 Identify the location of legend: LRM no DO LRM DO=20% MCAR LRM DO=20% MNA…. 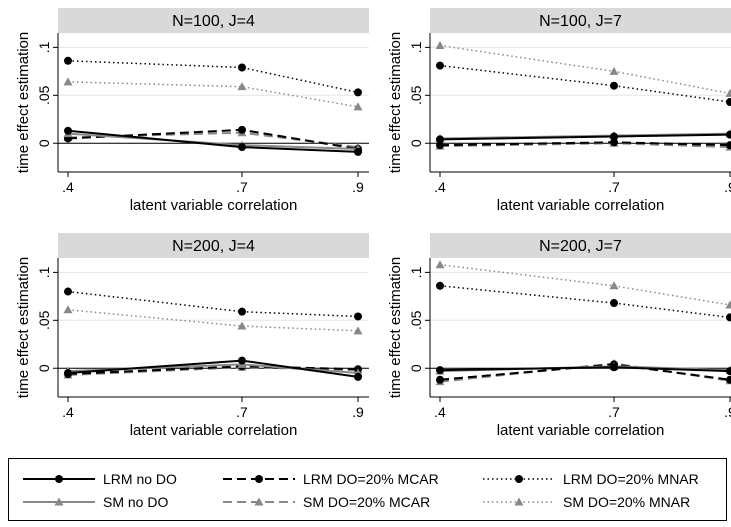
(367, 489).